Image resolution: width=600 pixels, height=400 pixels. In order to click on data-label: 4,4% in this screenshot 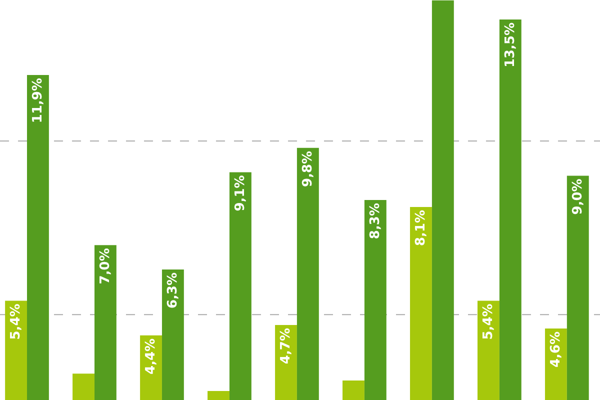, I will do `click(151, 356)`.